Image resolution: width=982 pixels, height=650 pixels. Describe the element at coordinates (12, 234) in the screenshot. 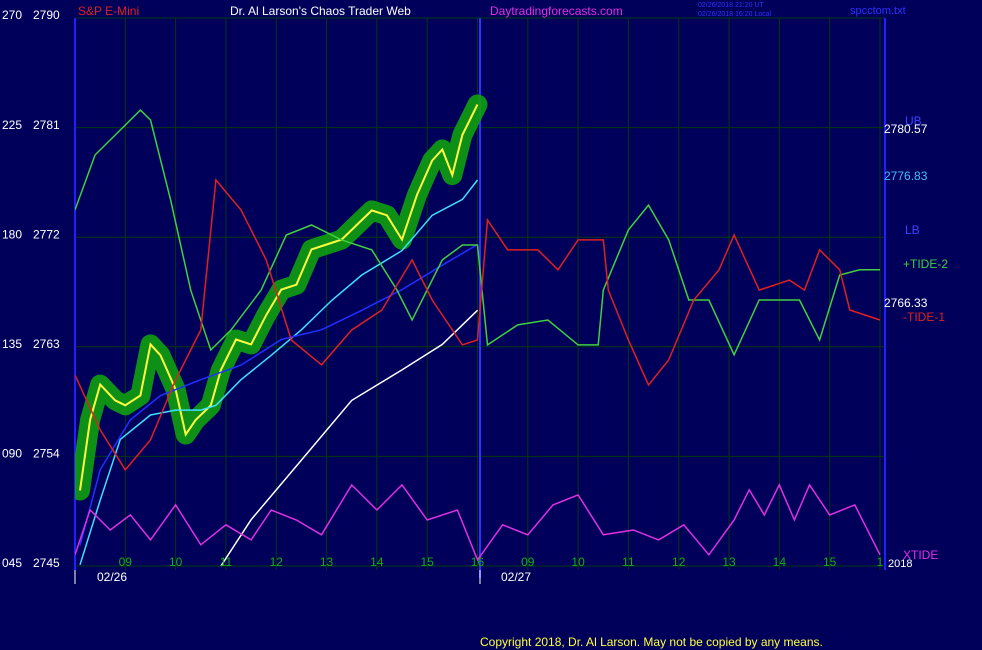

I see `y2-tick-label: 180` at that location.